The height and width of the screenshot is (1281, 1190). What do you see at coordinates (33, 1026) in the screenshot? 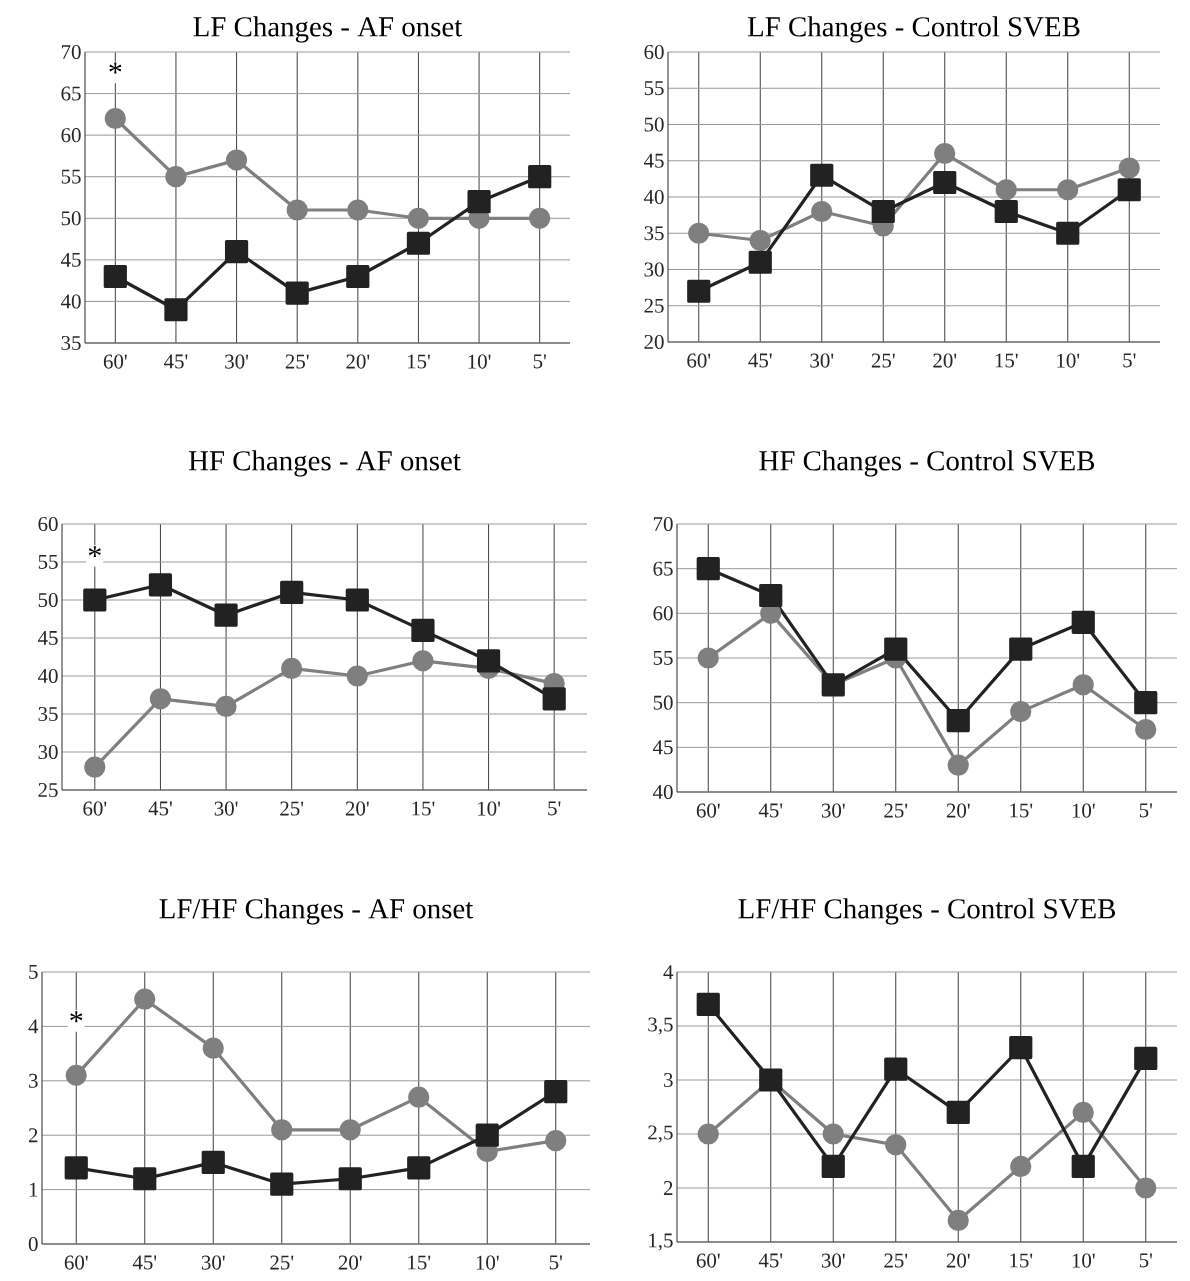
I see `y-tick-label: 4` at bounding box center [33, 1026].